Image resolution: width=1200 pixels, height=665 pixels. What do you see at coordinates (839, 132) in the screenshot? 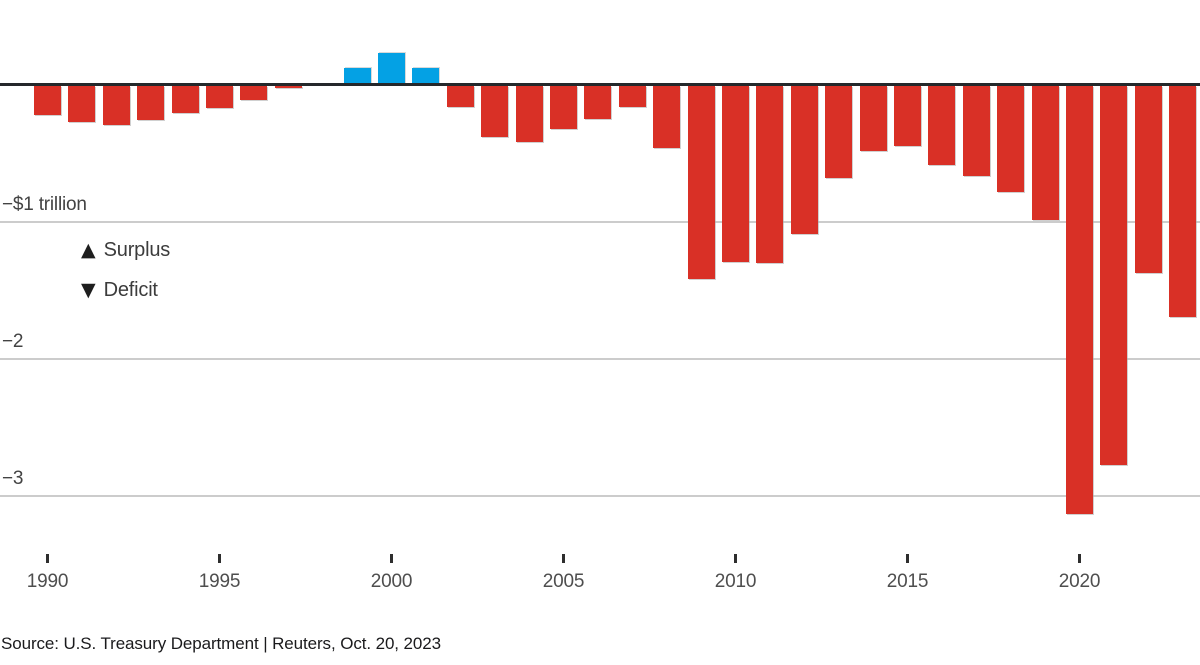
I see `bar-2013` at bounding box center [839, 132].